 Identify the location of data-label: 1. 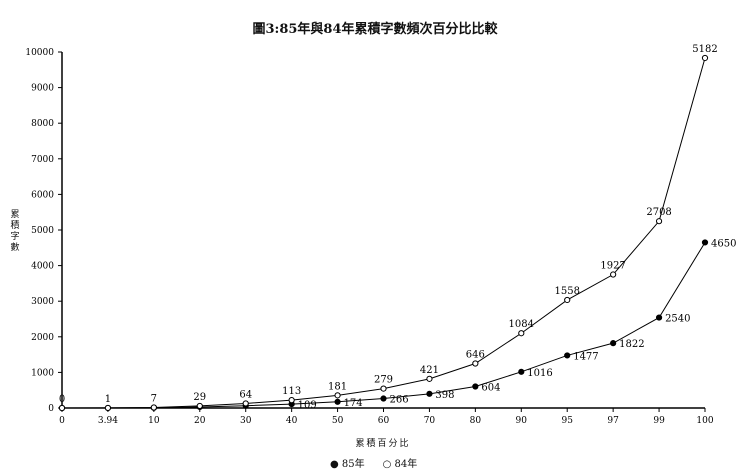
(108, 399).